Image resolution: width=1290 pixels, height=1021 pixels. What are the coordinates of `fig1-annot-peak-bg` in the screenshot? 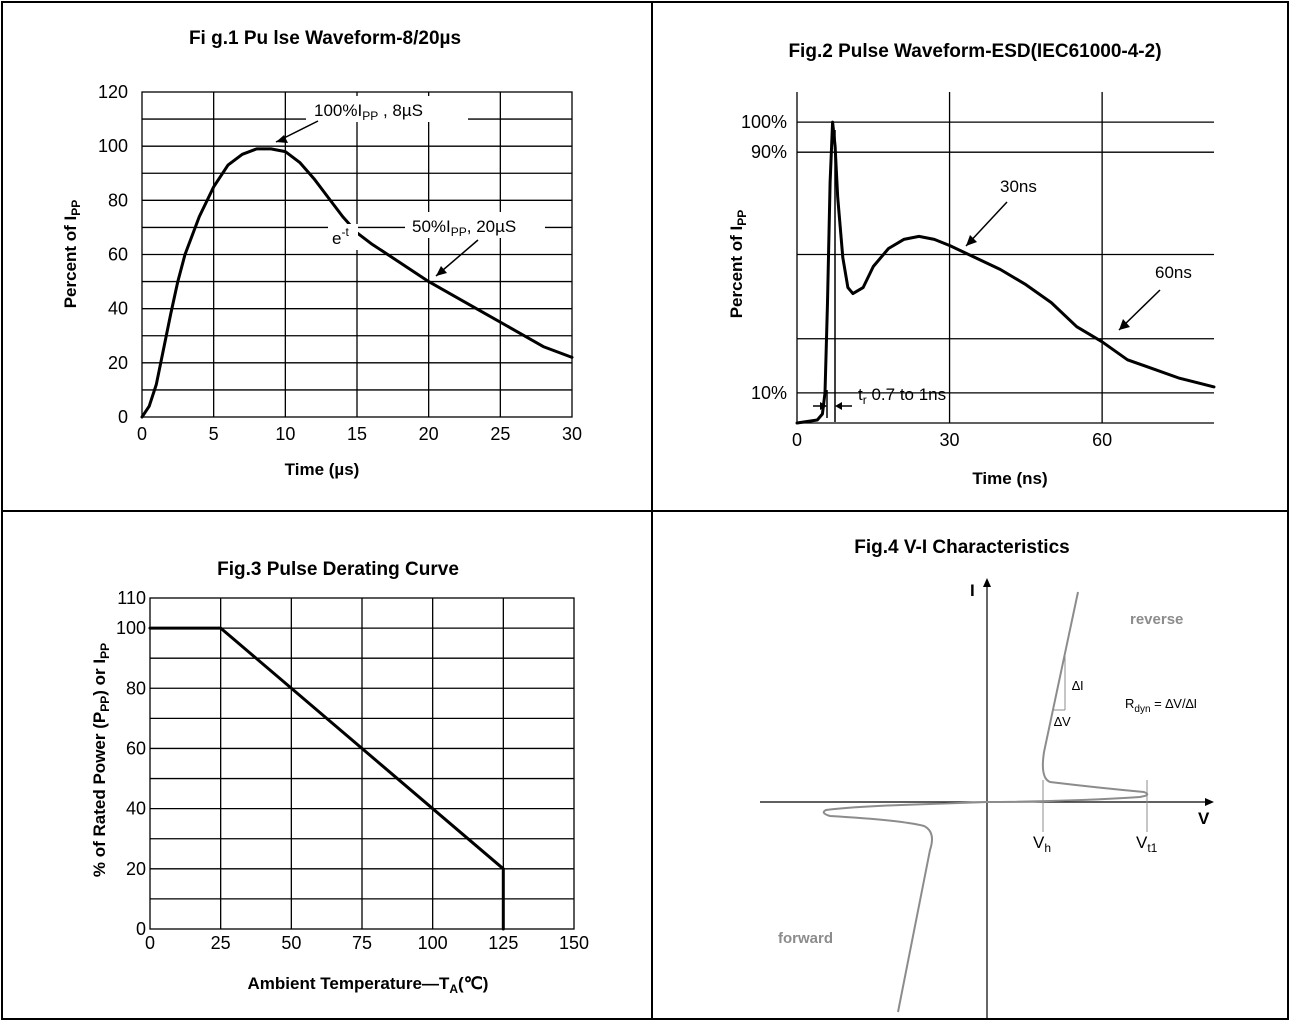 It's located at (387, 109).